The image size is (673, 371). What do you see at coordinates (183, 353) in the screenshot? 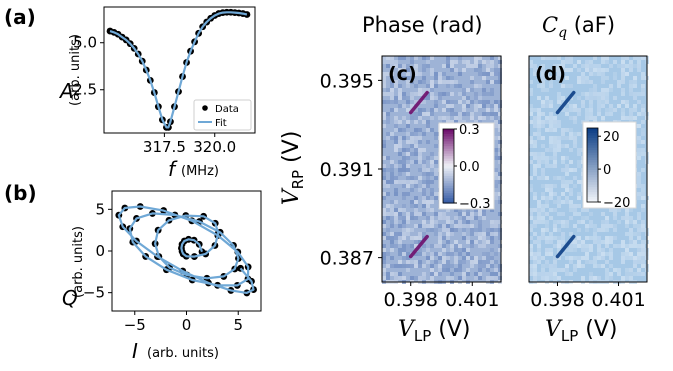
I see `panel-b-xlabel-unit: (arb. units)` at bounding box center [183, 353].